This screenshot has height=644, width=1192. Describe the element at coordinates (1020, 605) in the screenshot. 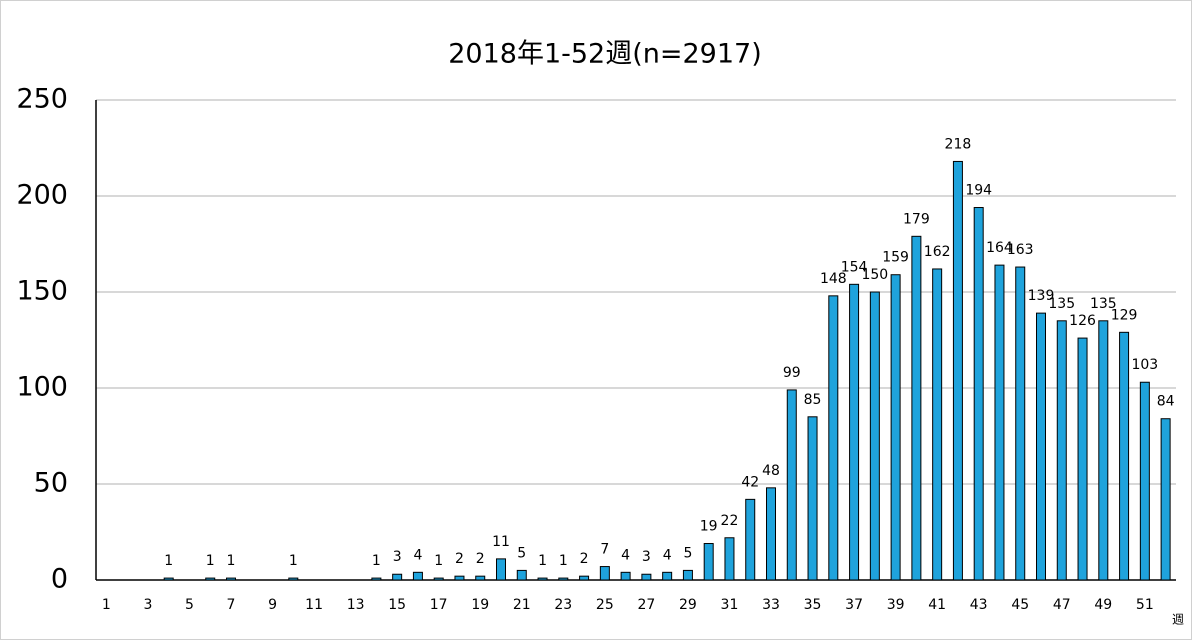

I see `x-tick-label: 45` at that location.